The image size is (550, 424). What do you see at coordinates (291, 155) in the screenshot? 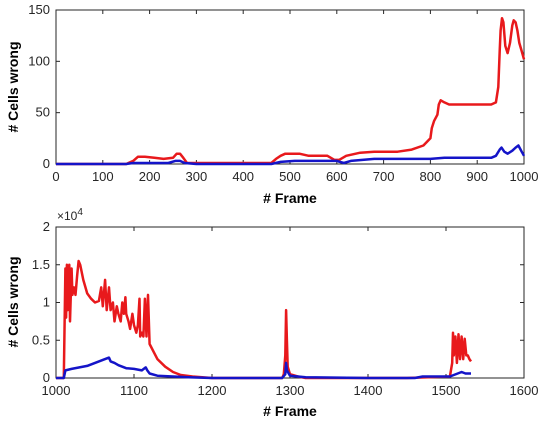
I see `top-series-blue-line` at bounding box center [291, 155].